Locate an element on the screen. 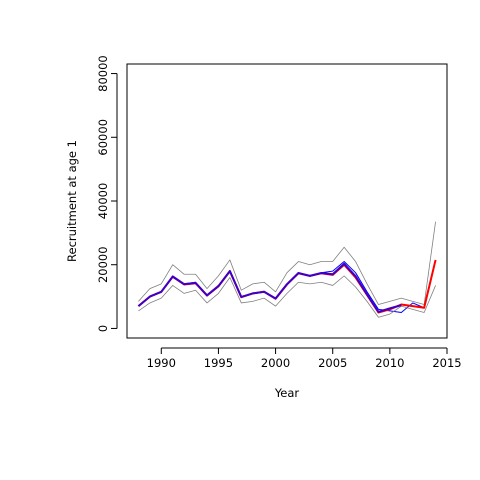  y-tick-label: 80000 is located at coordinates (103, 73).